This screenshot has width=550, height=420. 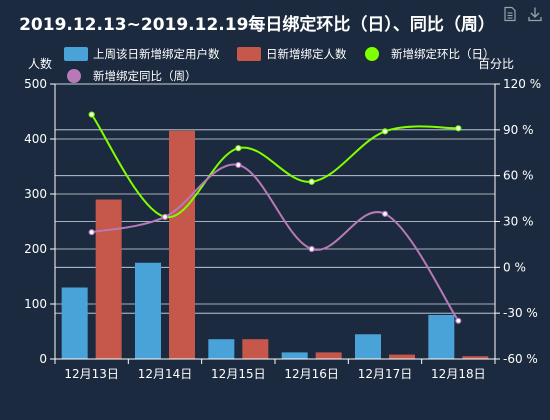 What do you see at coordinates (311, 374) in the screenshot?
I see `x-tick-label: 12月16日` at bounding box center [311, 374].